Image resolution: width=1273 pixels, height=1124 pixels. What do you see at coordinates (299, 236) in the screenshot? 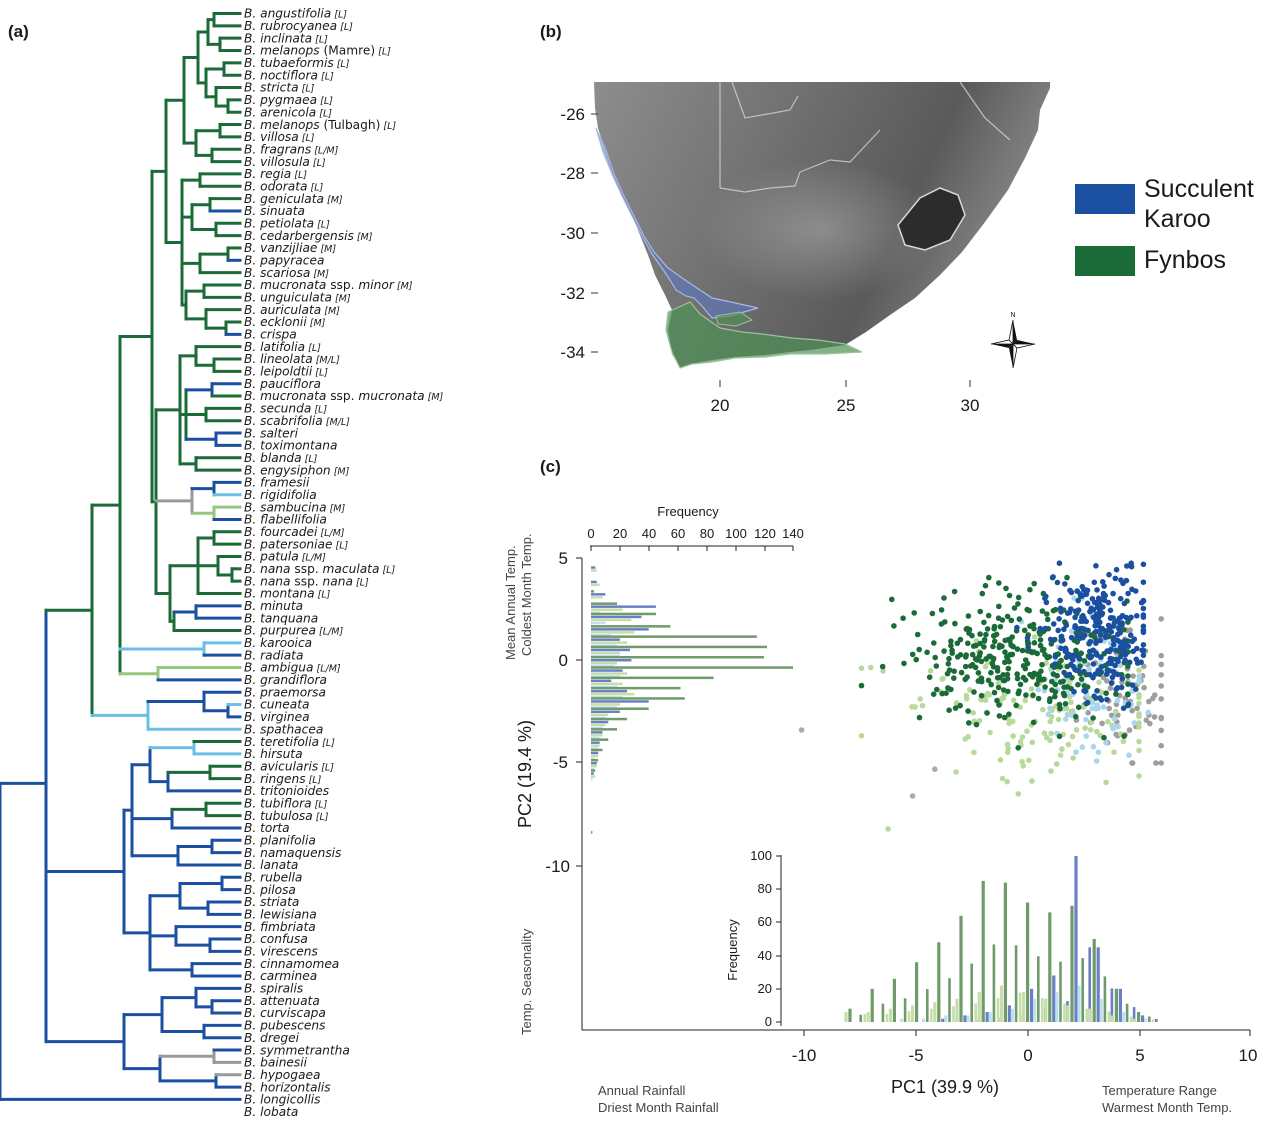
I see `tip-species-name: B. cedarbergensis` at bounding box center [299, 236].